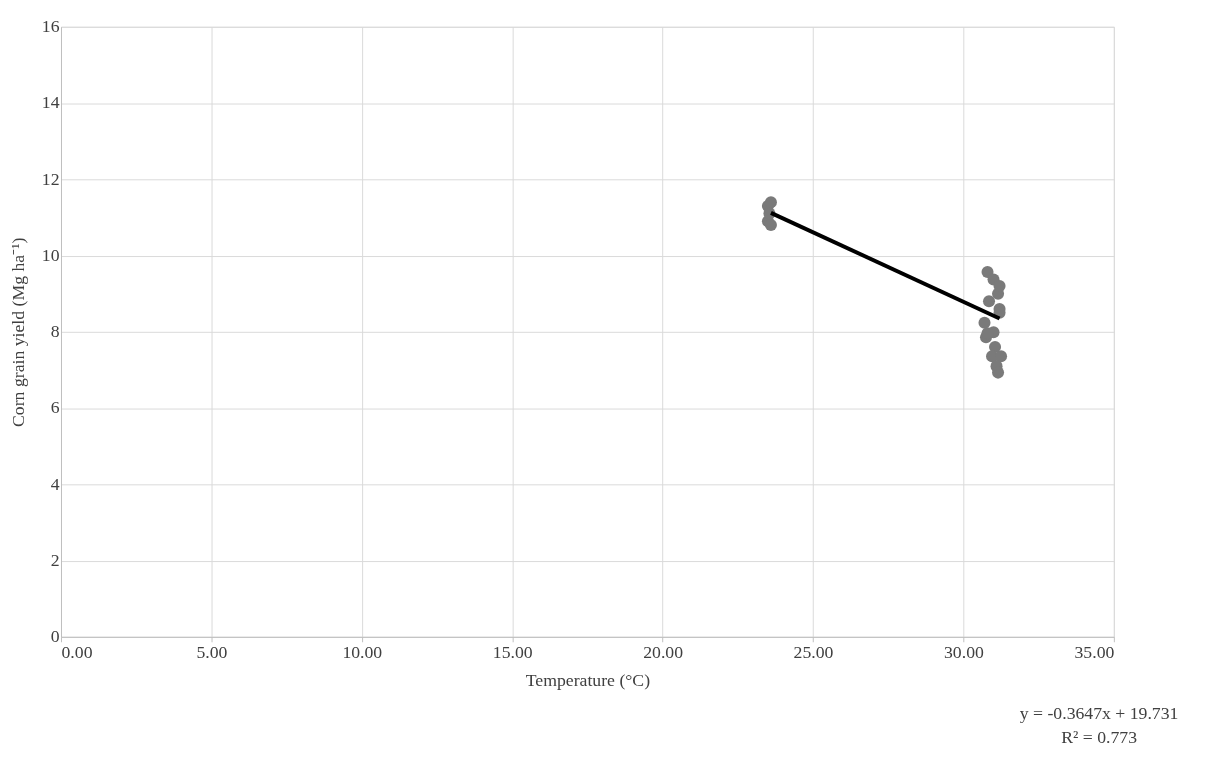 This screenshot has height=766, width=1228. Describe the element at coordinates (77, 652) in the screenshot. I see `x-tick-label: 0.00` at that location.